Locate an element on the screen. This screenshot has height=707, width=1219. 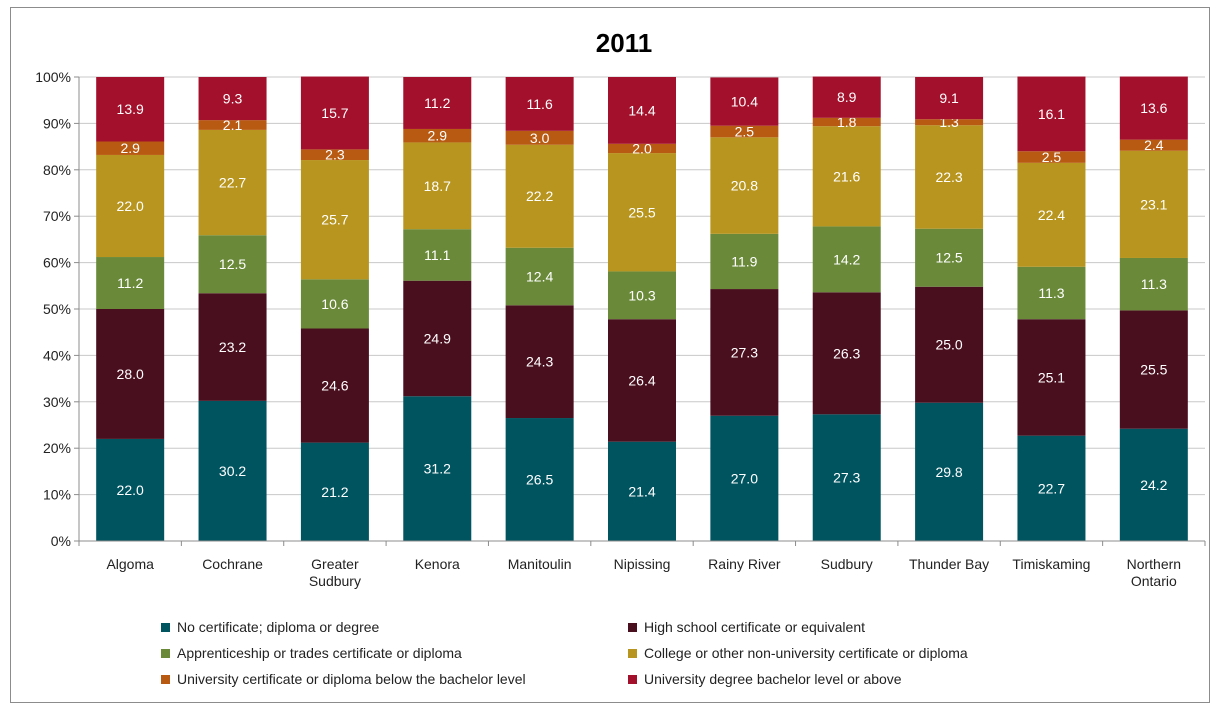
data-label: 11.2 is located at coordinates (437, 103).